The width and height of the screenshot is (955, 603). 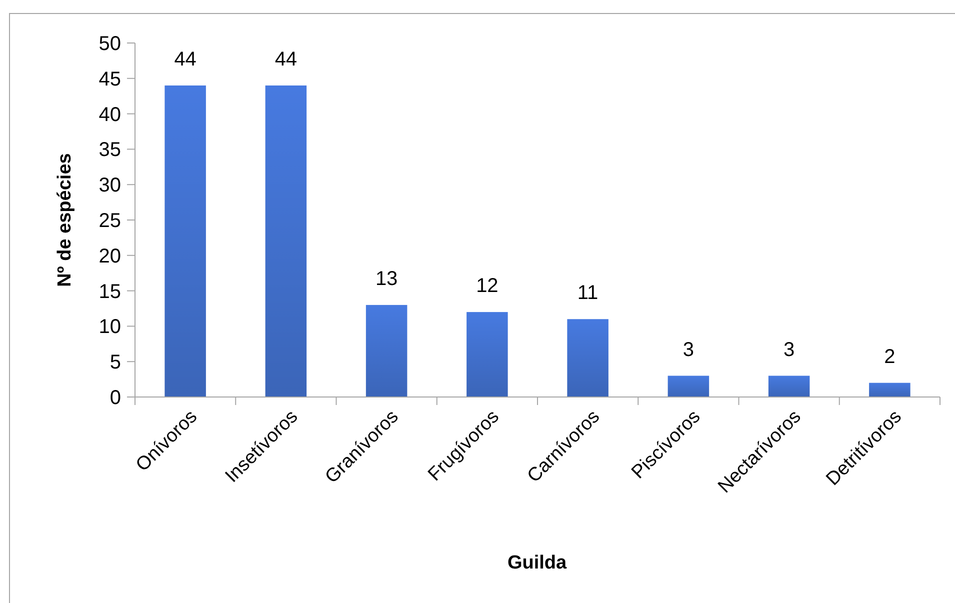 What do you see at coordinates (587, 293) in the screenshot?
I see `data-label: 11` at bounding box center [587, 293].